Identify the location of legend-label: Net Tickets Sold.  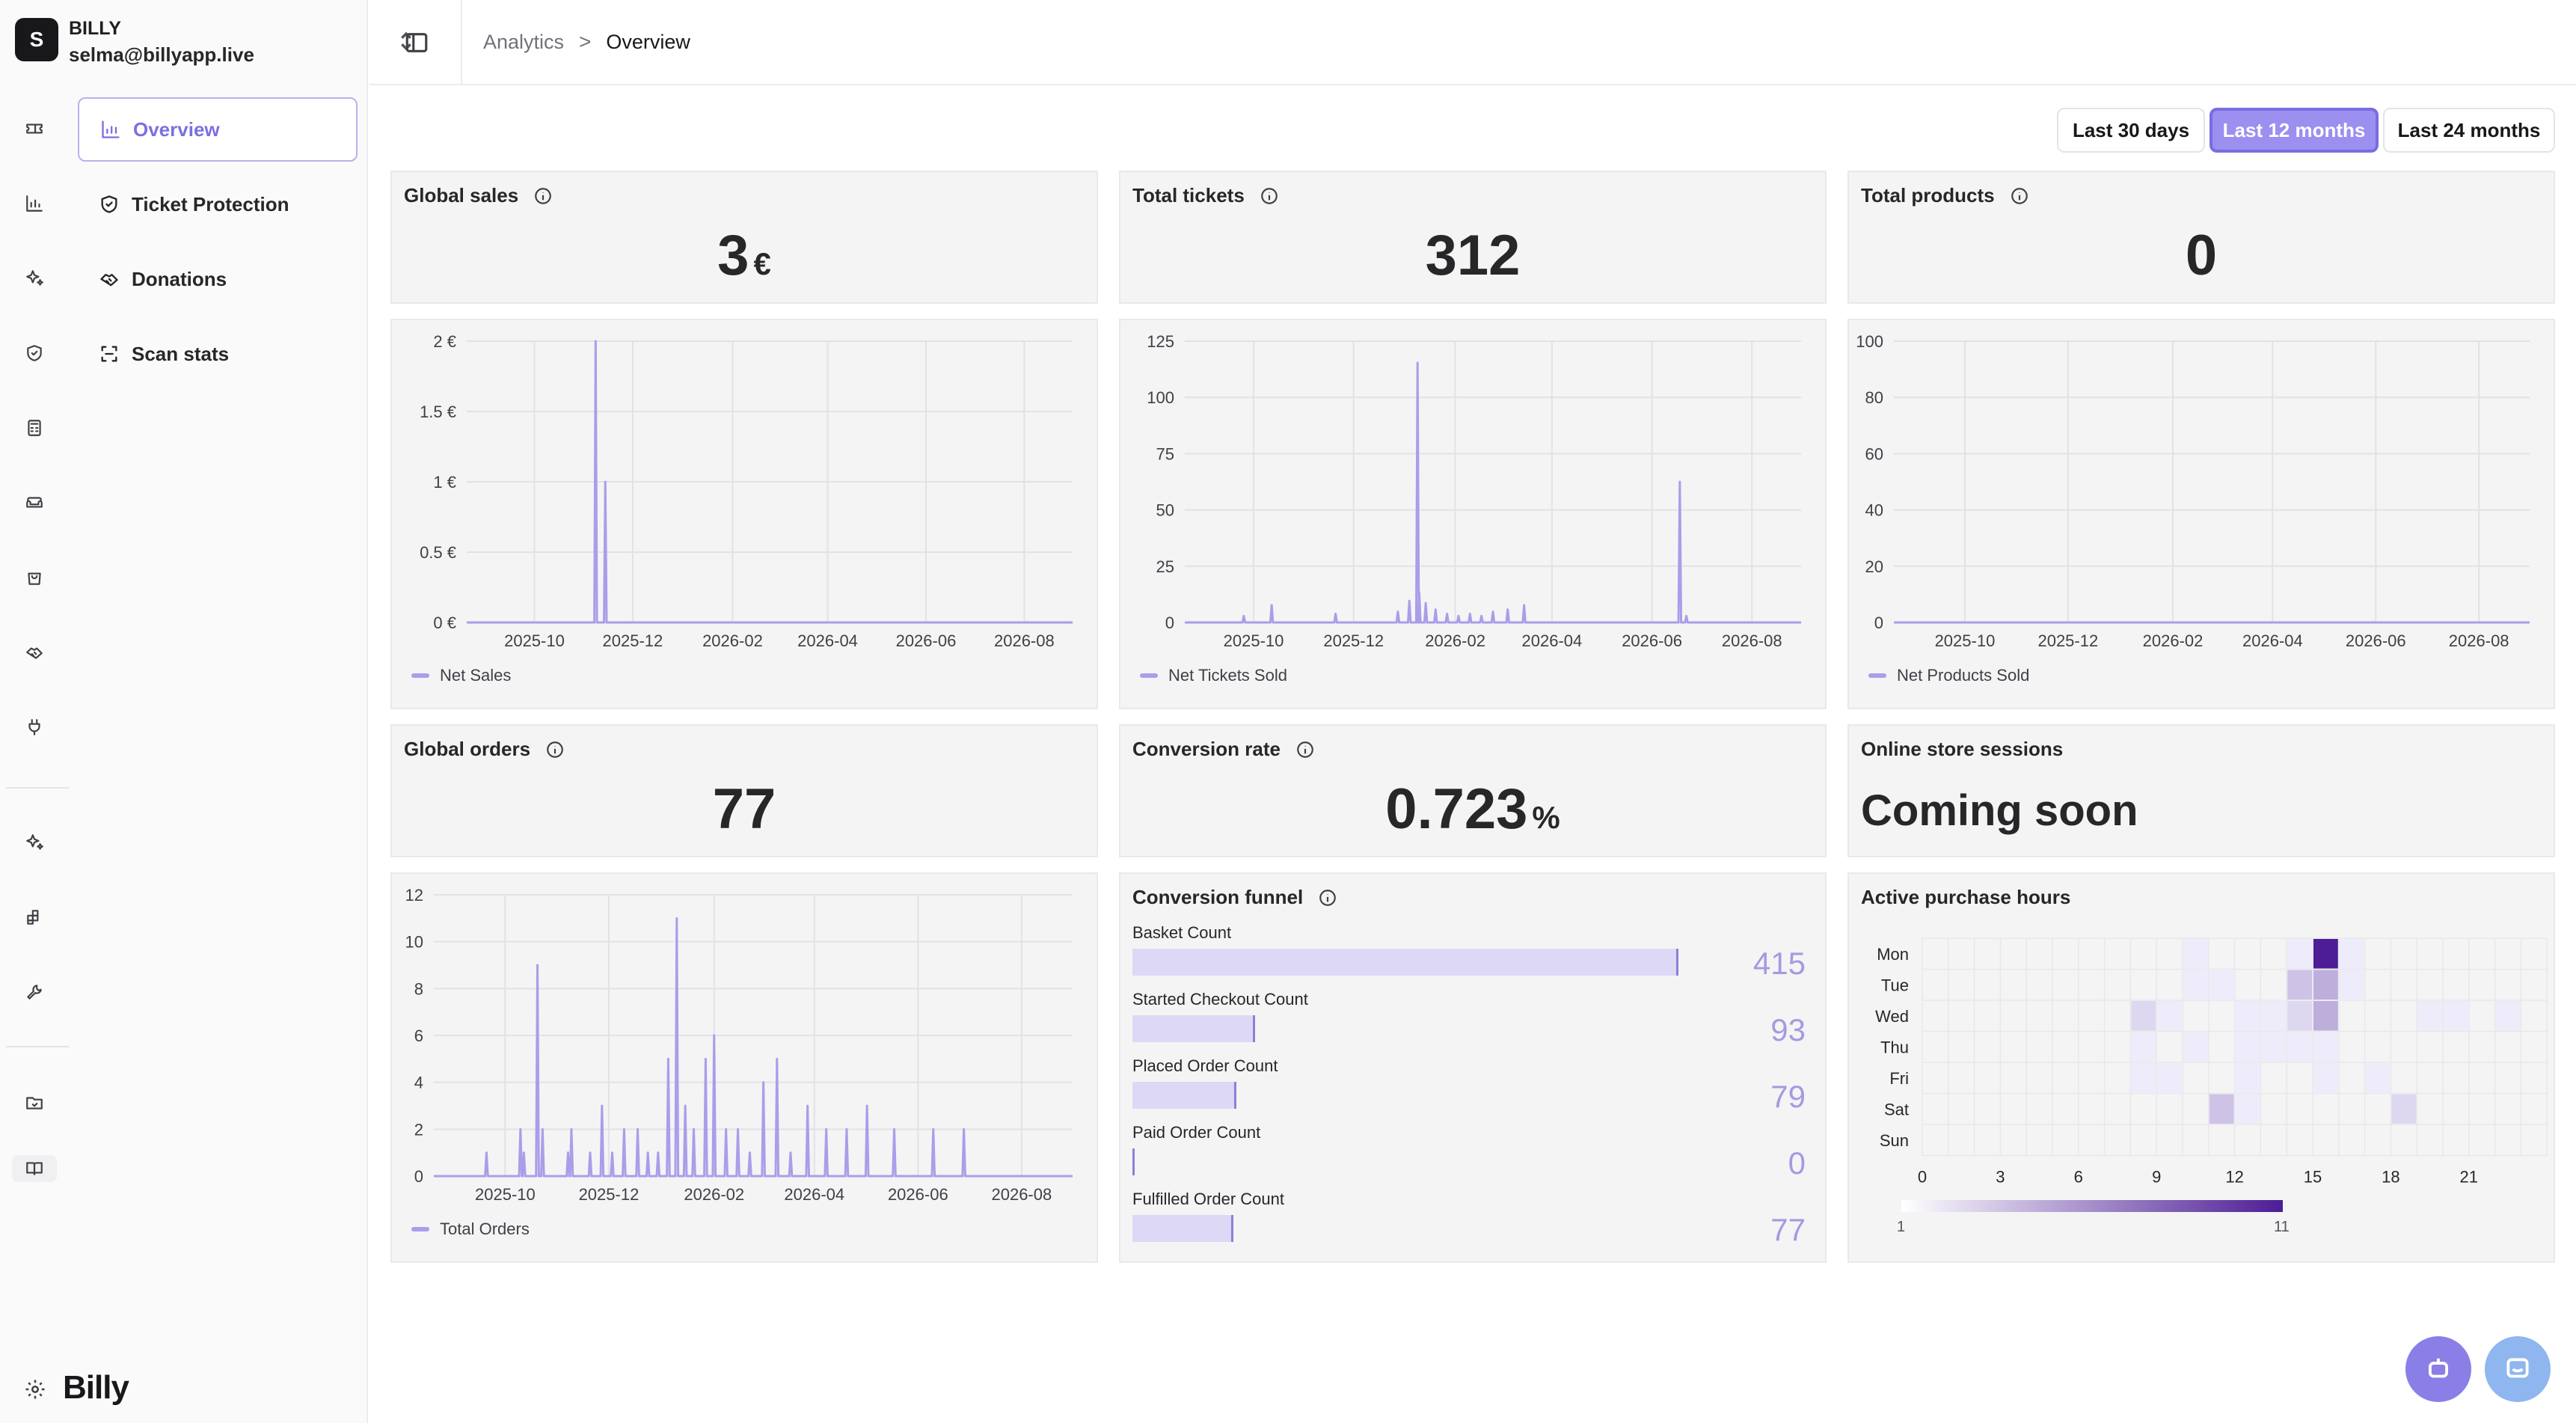
(1227, 675).